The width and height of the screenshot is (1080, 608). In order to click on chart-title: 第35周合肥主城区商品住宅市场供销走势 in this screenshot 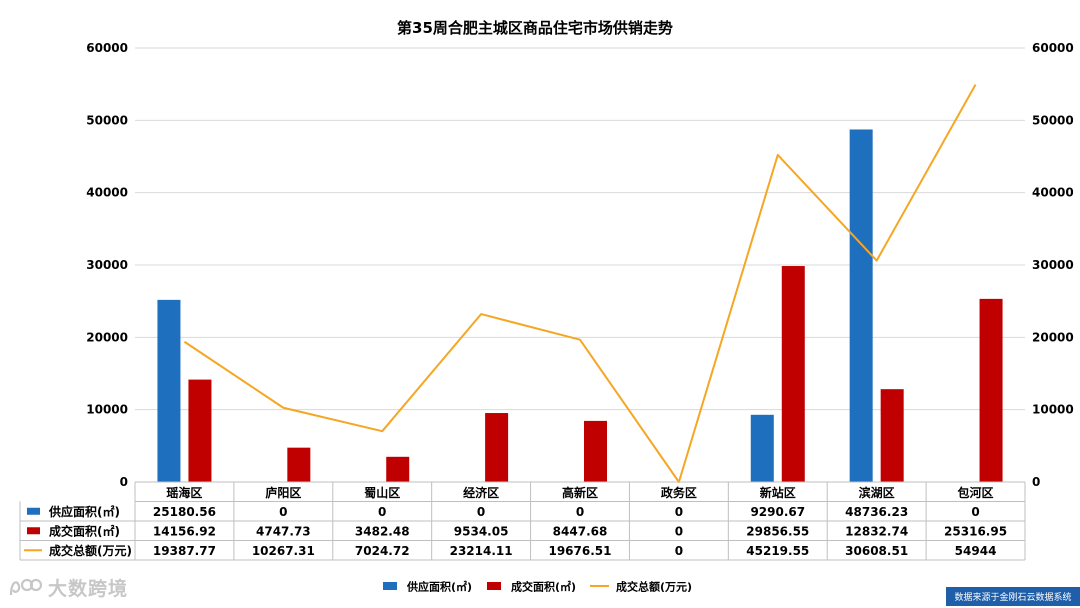, I will do `click(535, 28)`.